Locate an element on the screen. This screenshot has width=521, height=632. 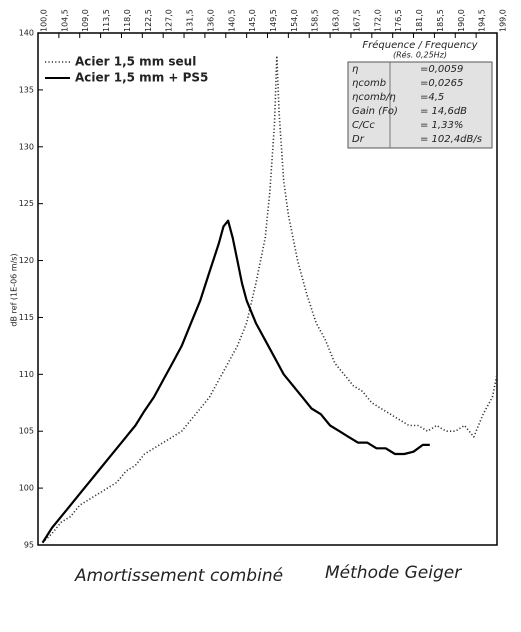
x-tick-label: 190,0 is located at coordinates (461, 20).